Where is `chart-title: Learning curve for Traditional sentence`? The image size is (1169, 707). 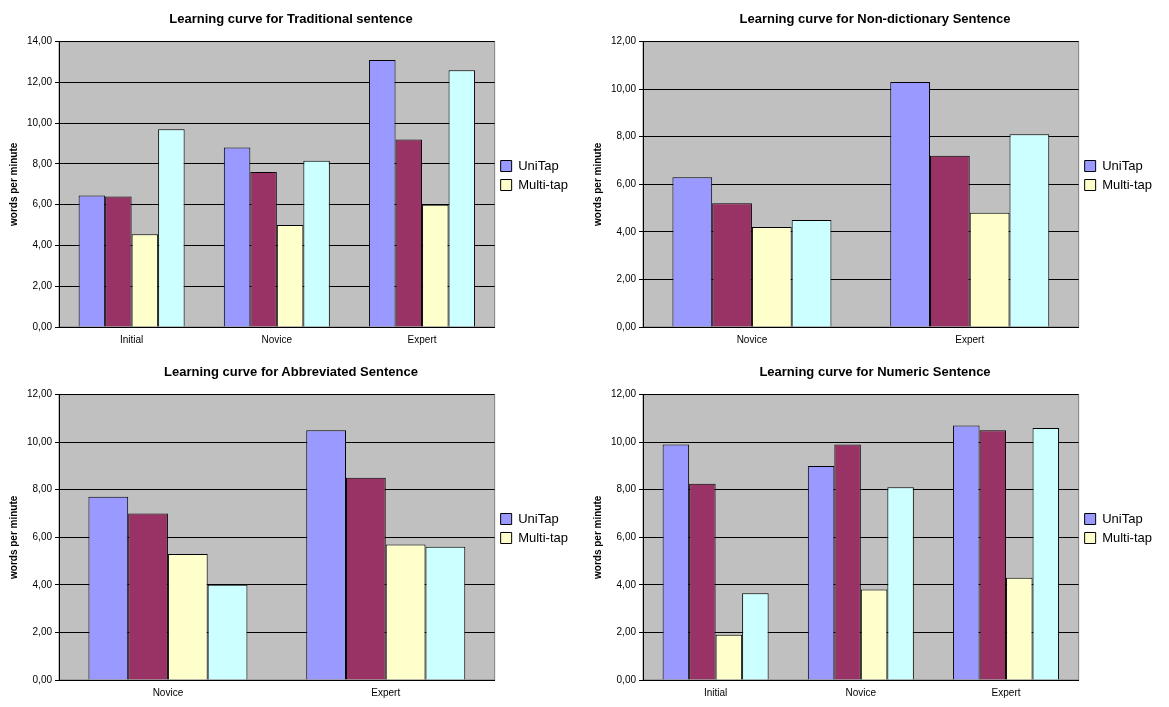 chart-title: Learning curve for Traditional sentence is located at coordinates (291, 19).